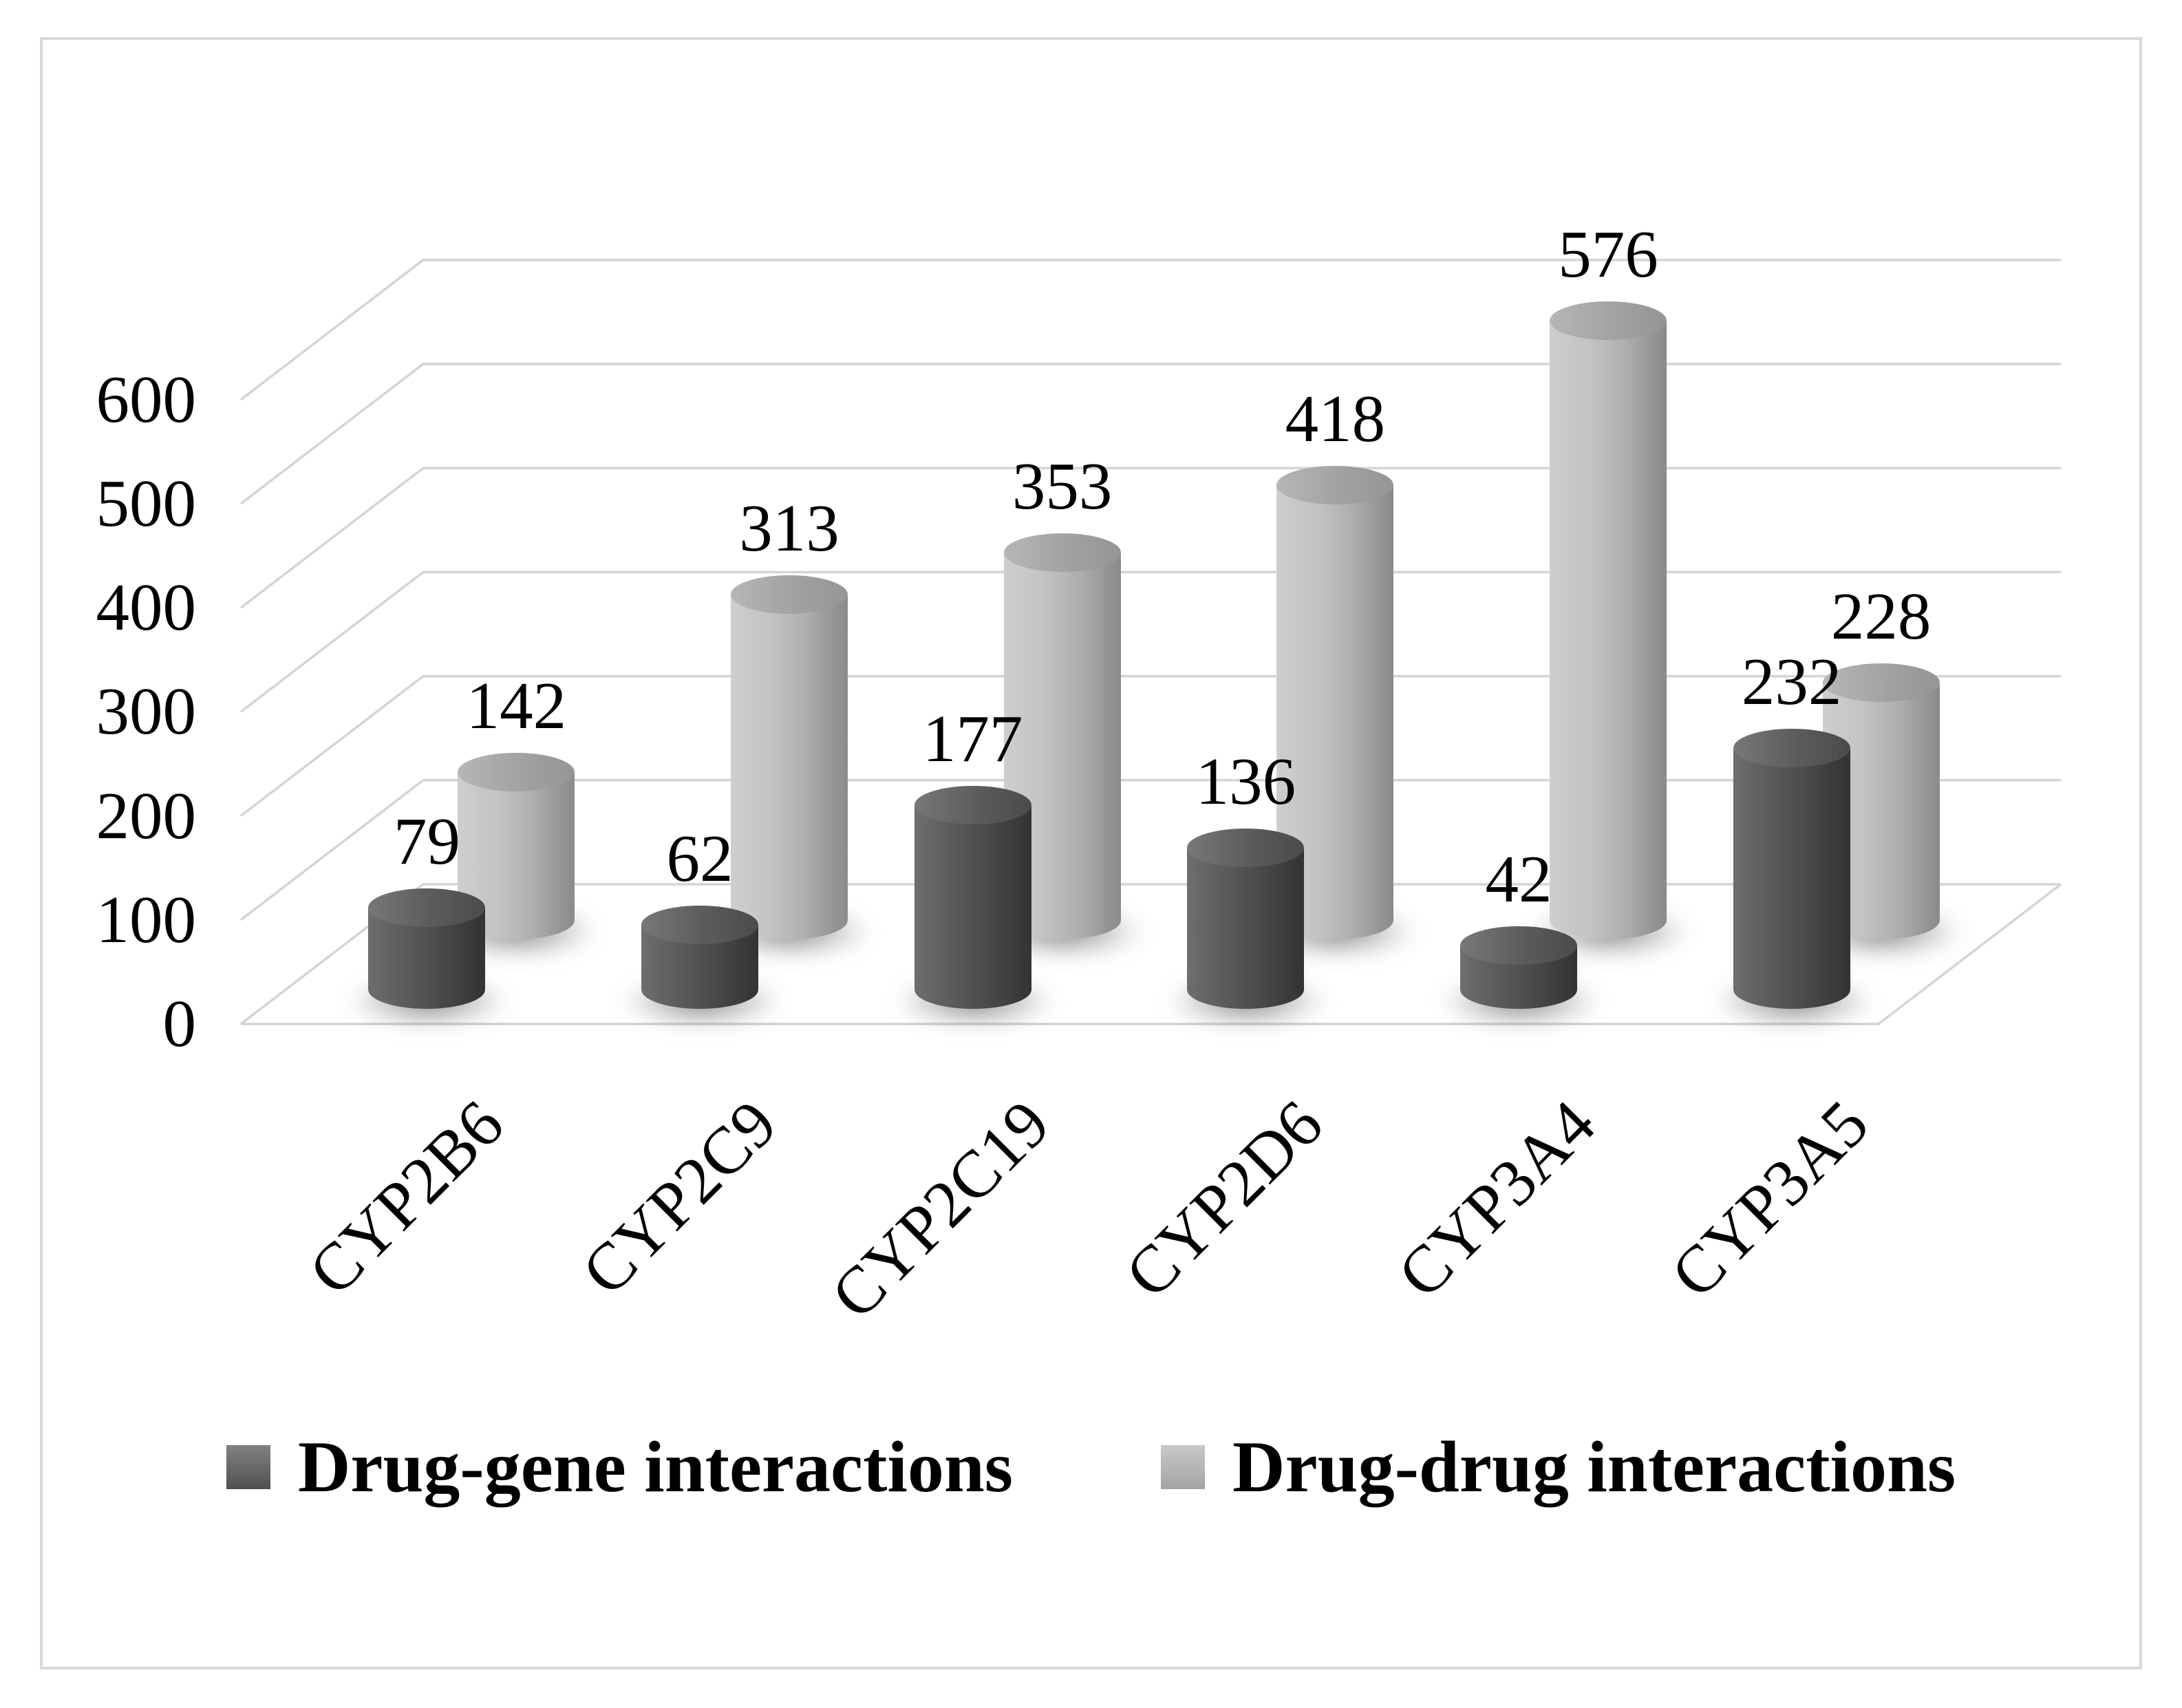 The width and height of the screenshot is (2182, 1708). I want to click on y-axis-tick-label: 400, so click(146, 607).